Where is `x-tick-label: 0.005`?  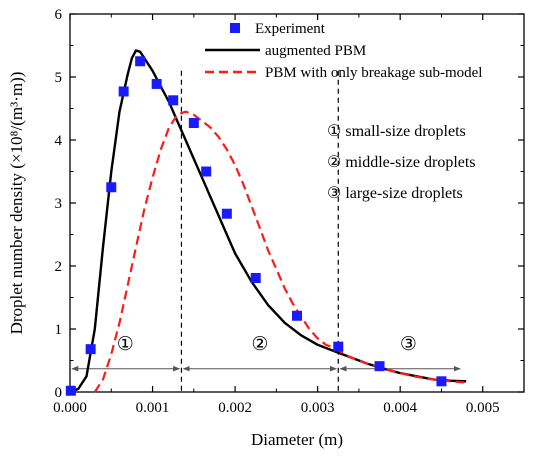 x-tick-label: 0.005 is located at coordinates (483, 408).